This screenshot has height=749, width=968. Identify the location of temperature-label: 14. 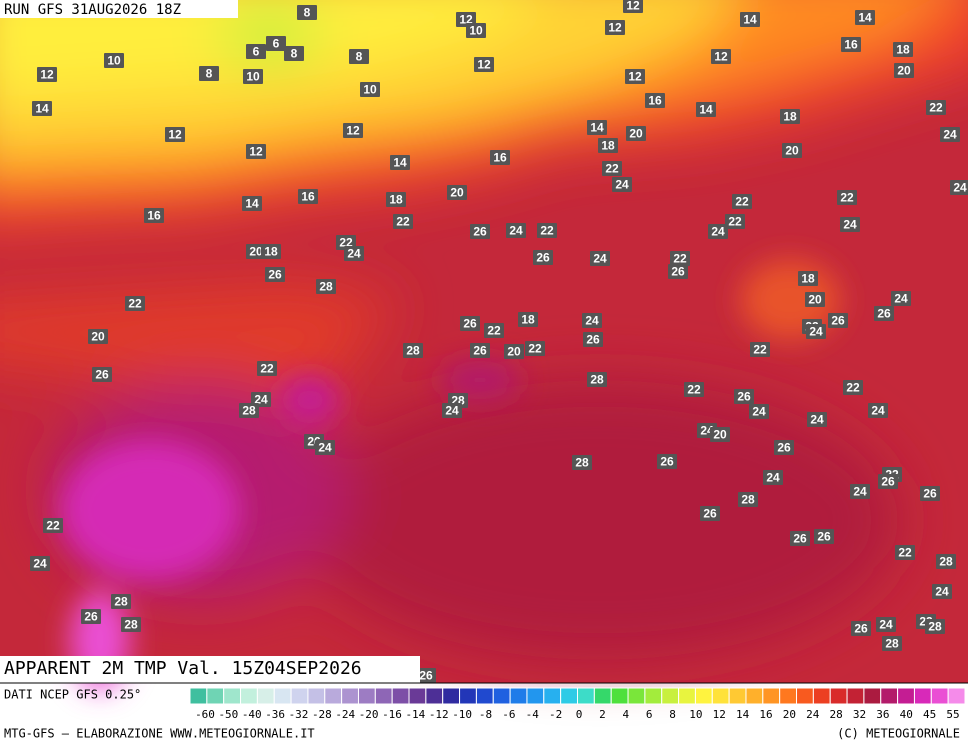
(400, 163).